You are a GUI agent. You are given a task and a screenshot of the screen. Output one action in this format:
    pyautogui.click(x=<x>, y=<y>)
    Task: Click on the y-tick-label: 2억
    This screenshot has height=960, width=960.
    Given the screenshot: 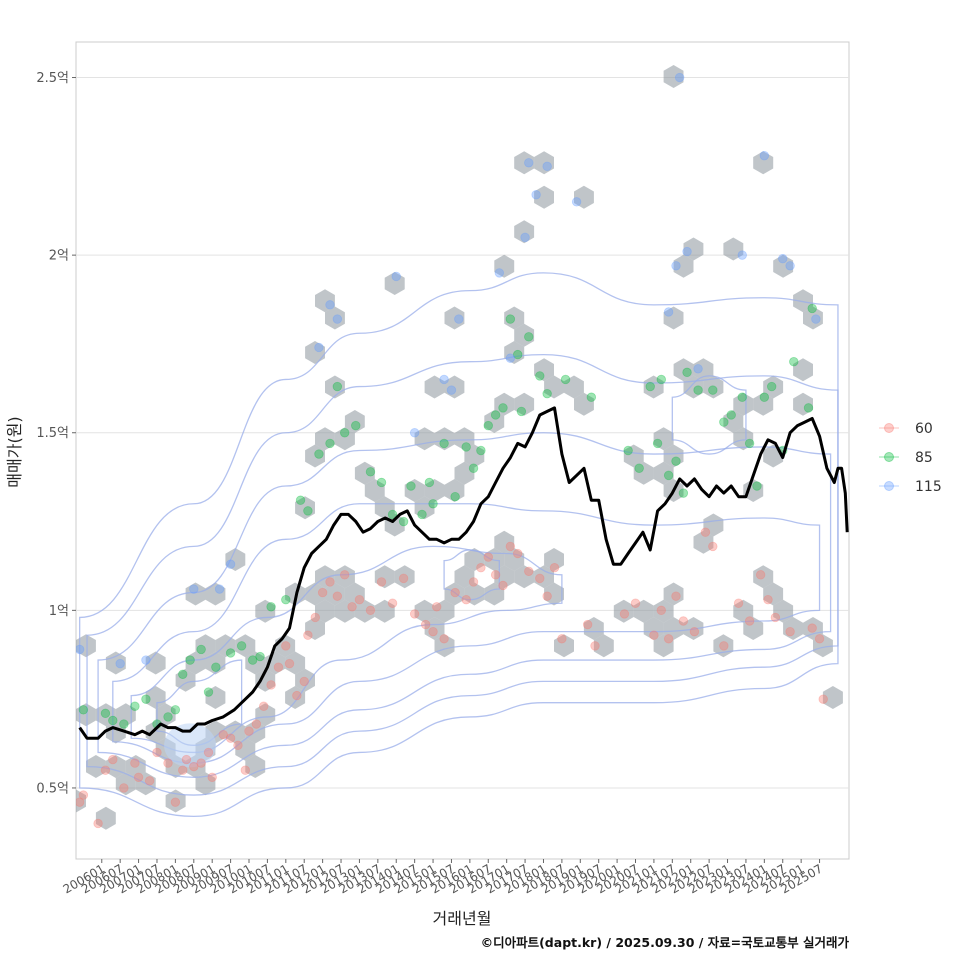 What is the action you would take?
    pyautogui.click(x=59, y=256)
    